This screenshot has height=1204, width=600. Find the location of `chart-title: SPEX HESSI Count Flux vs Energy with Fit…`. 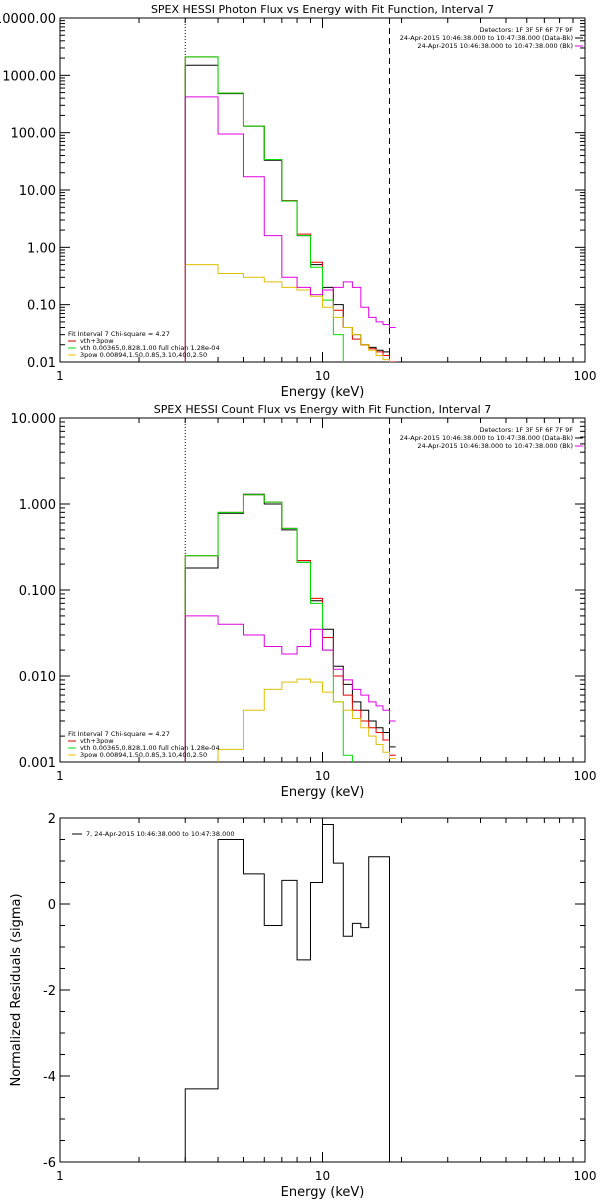

chart-title: SPEX HESSI Count Flux vs Energy with Fit… is located at coordinates (322, 409).